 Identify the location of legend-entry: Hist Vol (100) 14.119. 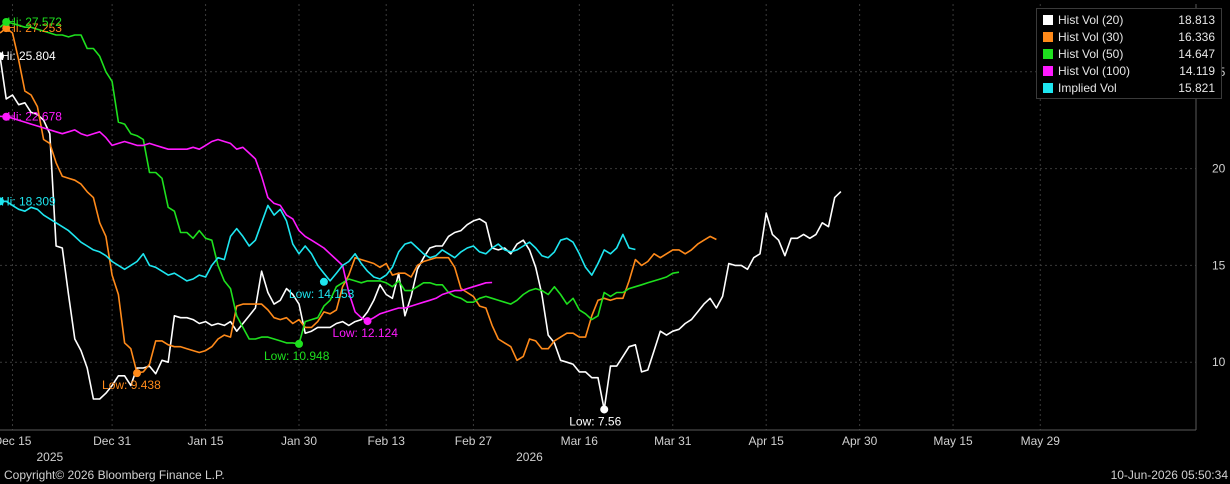
(1129, 70).